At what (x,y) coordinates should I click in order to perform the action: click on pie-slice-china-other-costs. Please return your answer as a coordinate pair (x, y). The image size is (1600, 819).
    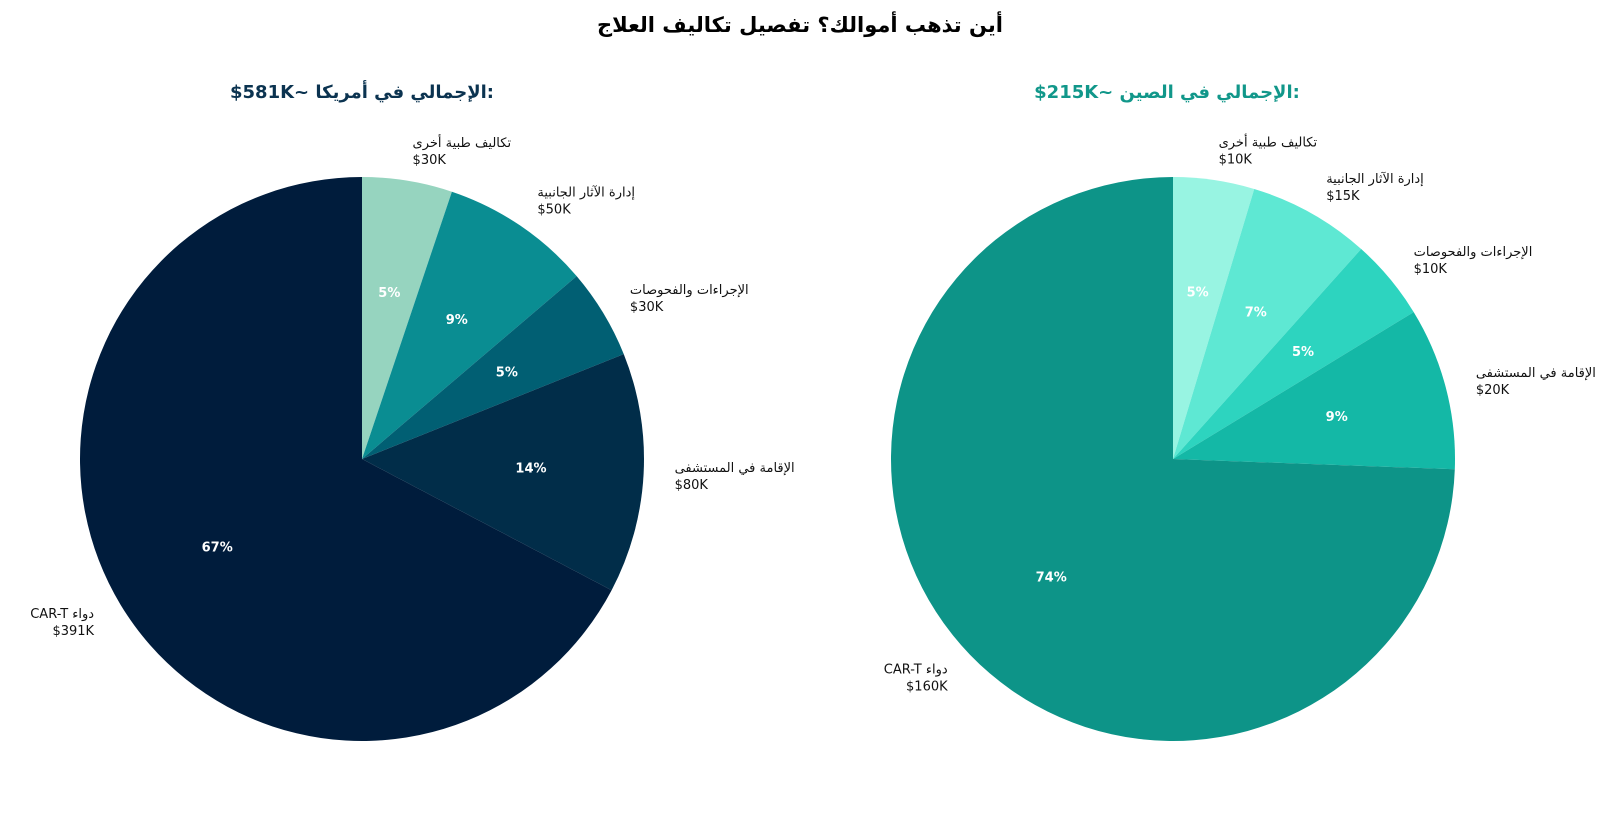
    Looking at the image, I should click on (1214, 318).